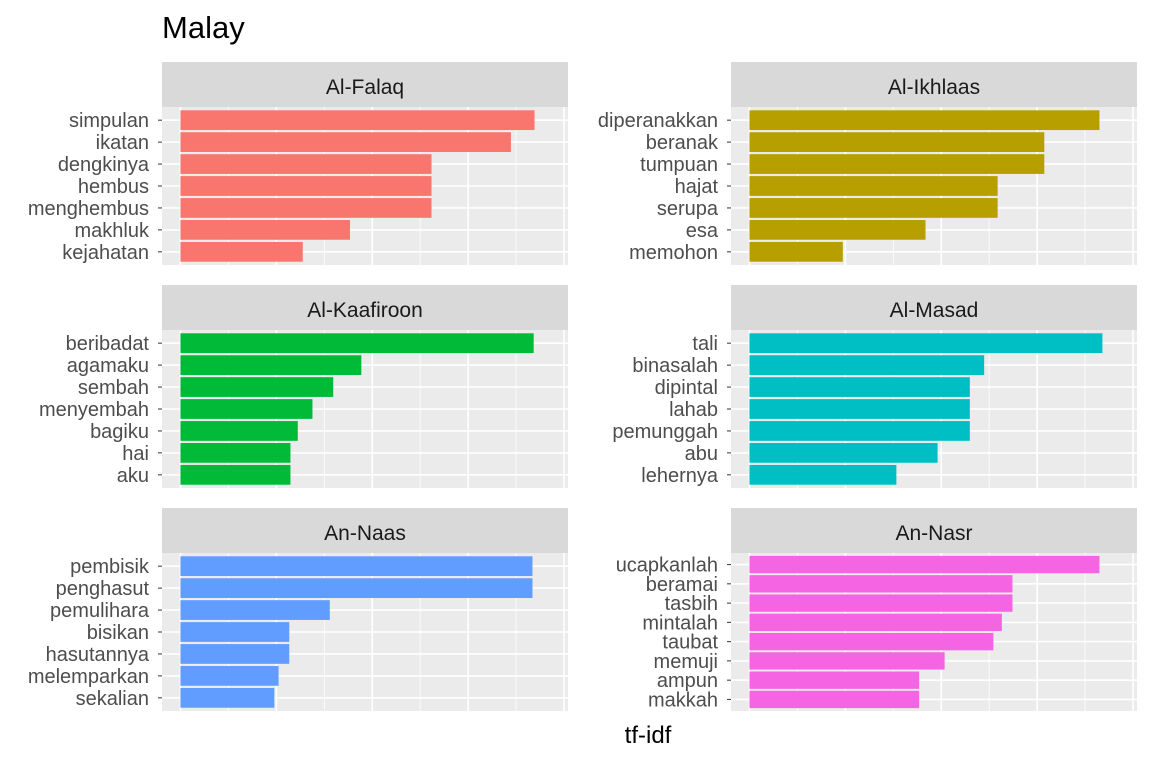 The height and width of the screenshot is (768, 1152). Describe the element at coordinates (697, 187) in the screenshot. I see `category-label: hajat` at that location.